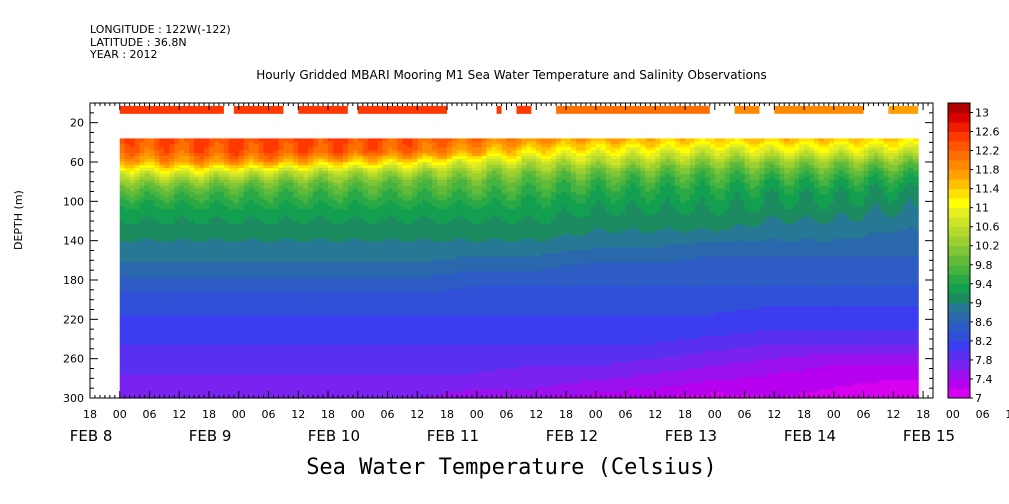  Describe the element at coordinates (138, 42) in the screenshot. I see `latitude-label: LATITUDE : 36.8N` at that location.